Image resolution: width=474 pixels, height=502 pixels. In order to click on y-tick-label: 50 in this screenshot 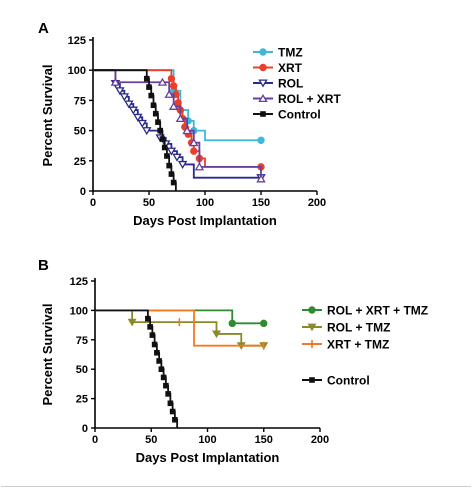, I will do `click(82, 370)`.